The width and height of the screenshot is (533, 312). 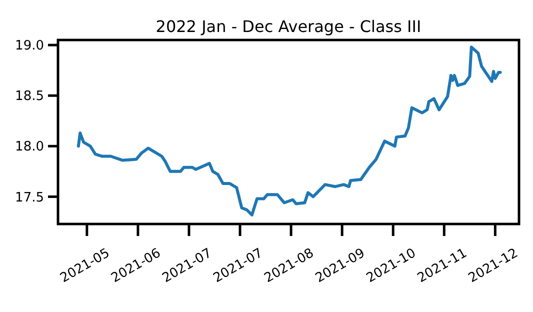 I want to click on chart-title: 2022 Jan - Dec Average - Class III, so click(x=289, y=26).